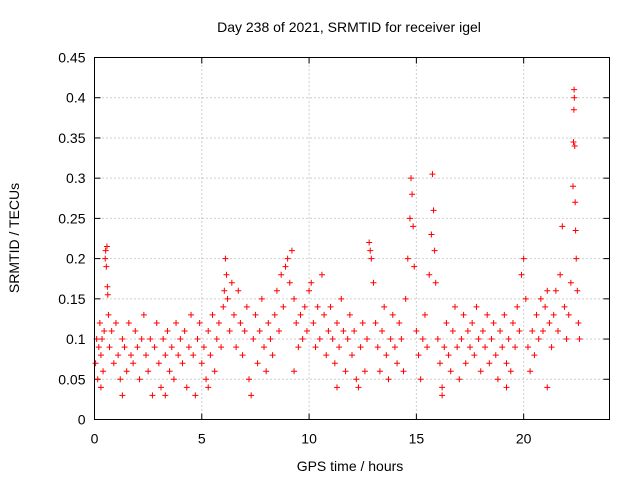 This screenshot has width=640, height=480. I want to click on x-tick-label: 5, so click(202, 439).